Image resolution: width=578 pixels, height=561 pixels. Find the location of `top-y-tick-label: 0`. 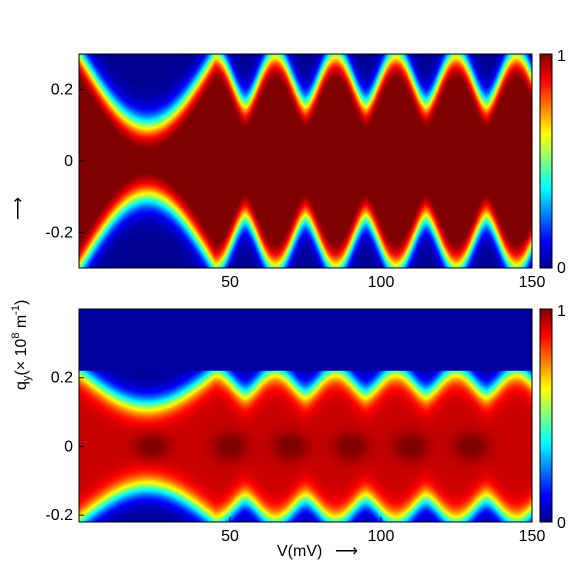

top-y-tick-label: 0 is located at coordinates (68, 161).